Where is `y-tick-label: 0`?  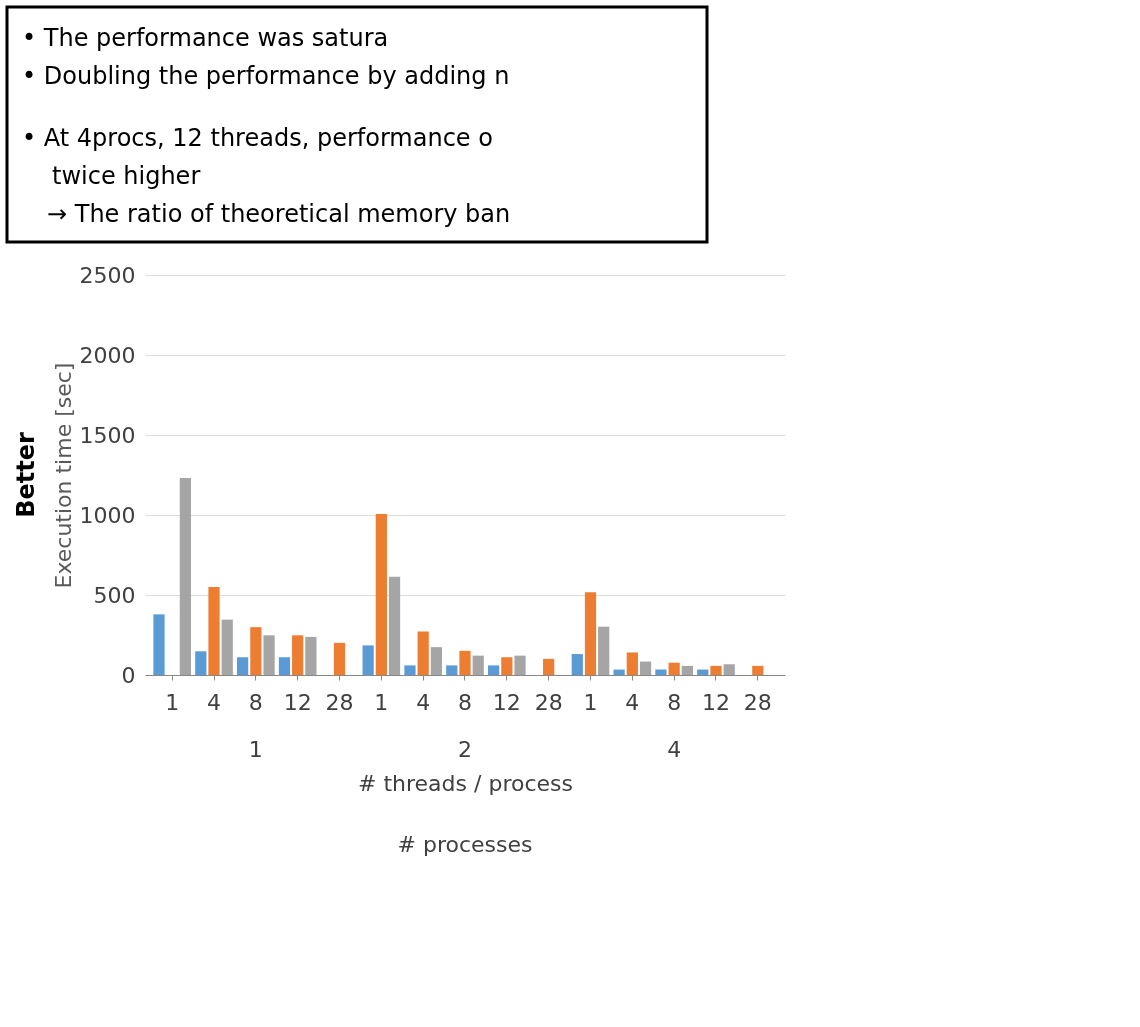
y-tick-label: 0 is located at coordinates (128, 675).